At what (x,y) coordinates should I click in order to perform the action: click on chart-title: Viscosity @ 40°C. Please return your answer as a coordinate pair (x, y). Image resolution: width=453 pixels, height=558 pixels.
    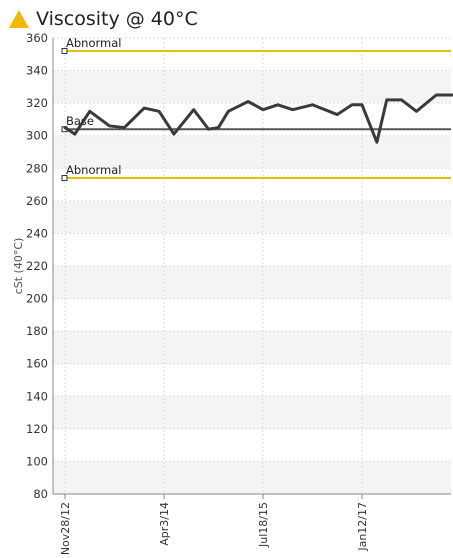
    Looking at the image, I should click on (117, 19).